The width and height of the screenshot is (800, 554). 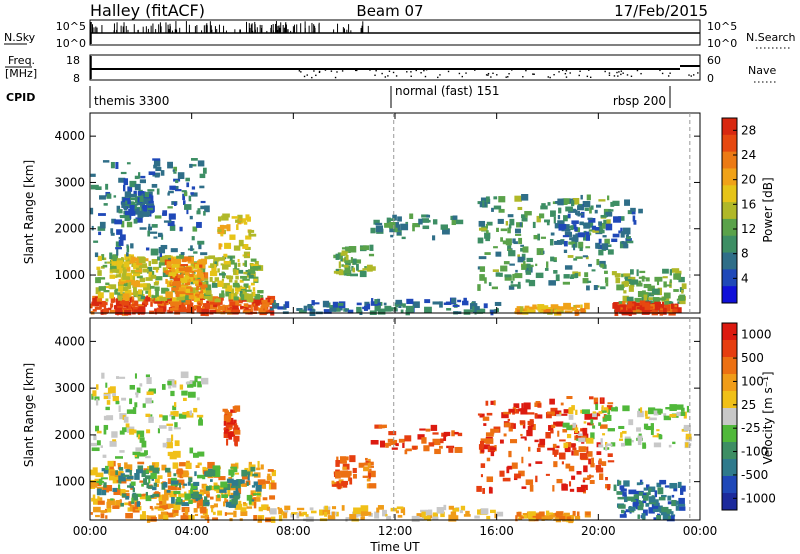 What do you see at coordinates (748, 405) in the screenshot?
I see `colorbar-tick-label: 25` at bounding box center [748, 405].